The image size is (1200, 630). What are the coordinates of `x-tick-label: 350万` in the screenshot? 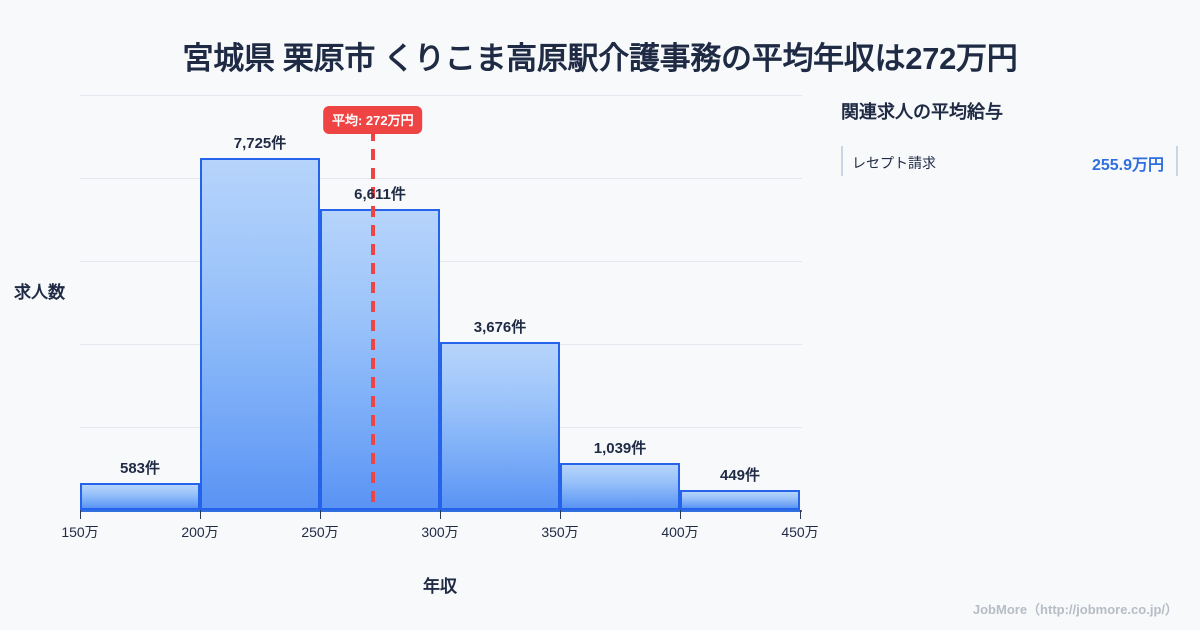 It's located at (560, 532).